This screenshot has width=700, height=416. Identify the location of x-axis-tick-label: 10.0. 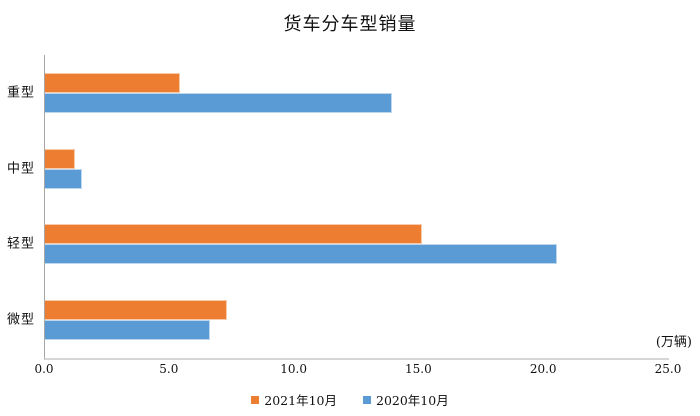
(293, 369).